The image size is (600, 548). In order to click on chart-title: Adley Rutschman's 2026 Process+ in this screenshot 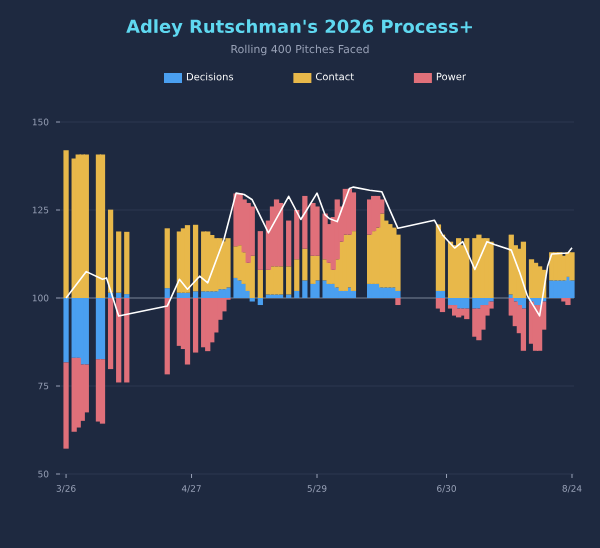, I will do `click(299, 28)`.